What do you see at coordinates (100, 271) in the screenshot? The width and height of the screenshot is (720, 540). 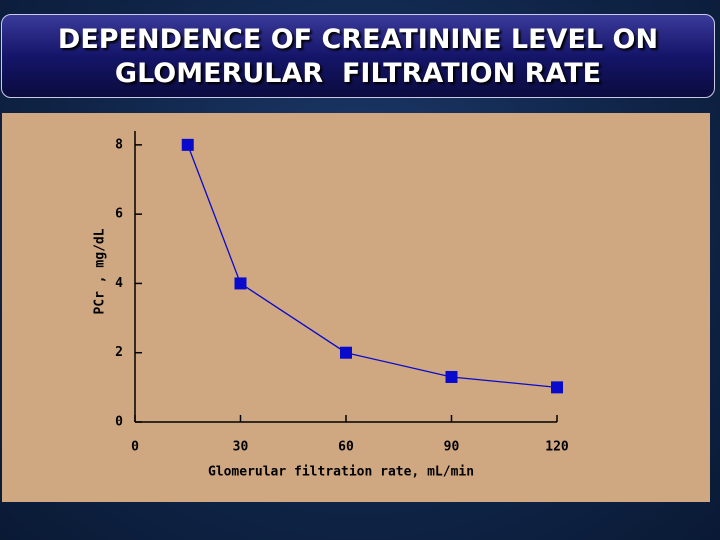 I see `y-axis-label: PCr , mg/dL` at bounding box center [100, 271].